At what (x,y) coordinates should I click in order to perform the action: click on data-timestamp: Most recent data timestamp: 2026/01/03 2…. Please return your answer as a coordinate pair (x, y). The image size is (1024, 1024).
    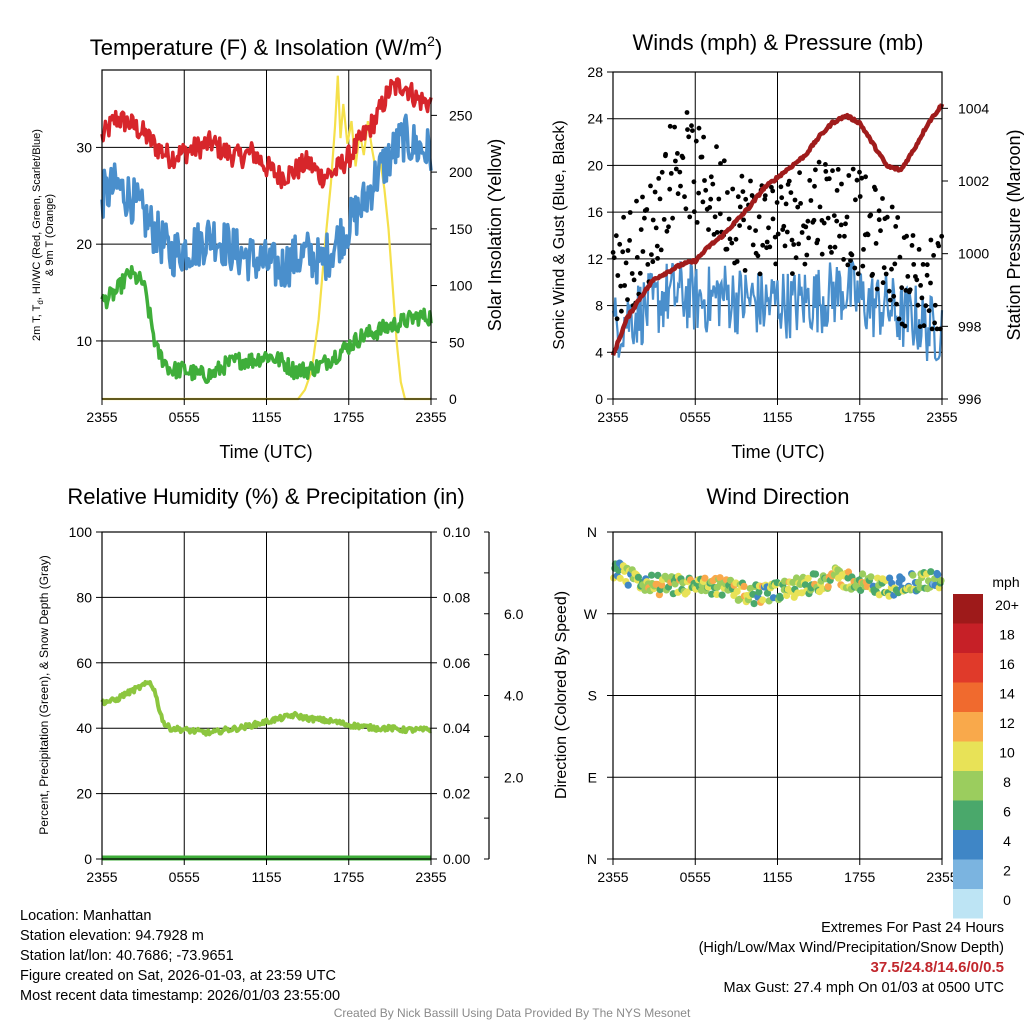
    Looking at the image, I should click on (180, 996).